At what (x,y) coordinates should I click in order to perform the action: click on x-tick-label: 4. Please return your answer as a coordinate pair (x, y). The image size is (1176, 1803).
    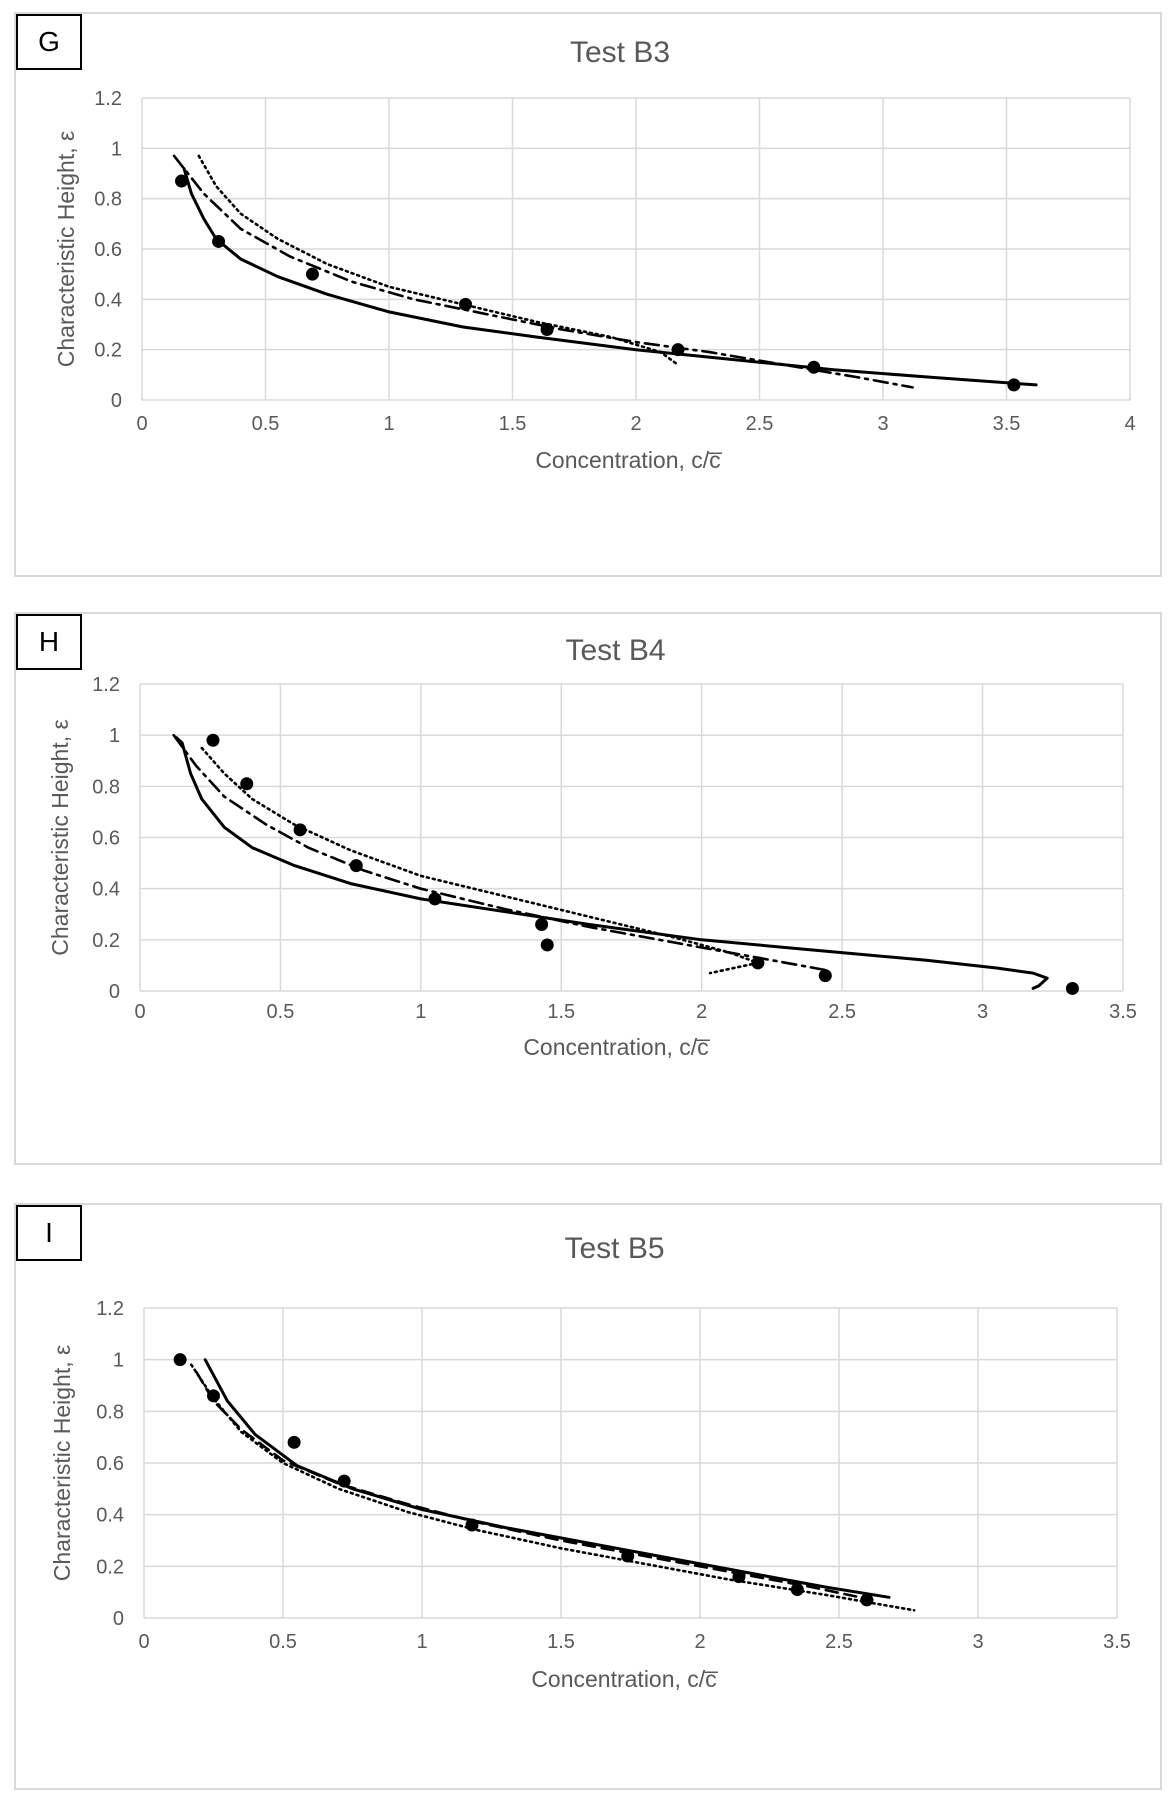
    Looking at the image, I should click on (1129, 424).